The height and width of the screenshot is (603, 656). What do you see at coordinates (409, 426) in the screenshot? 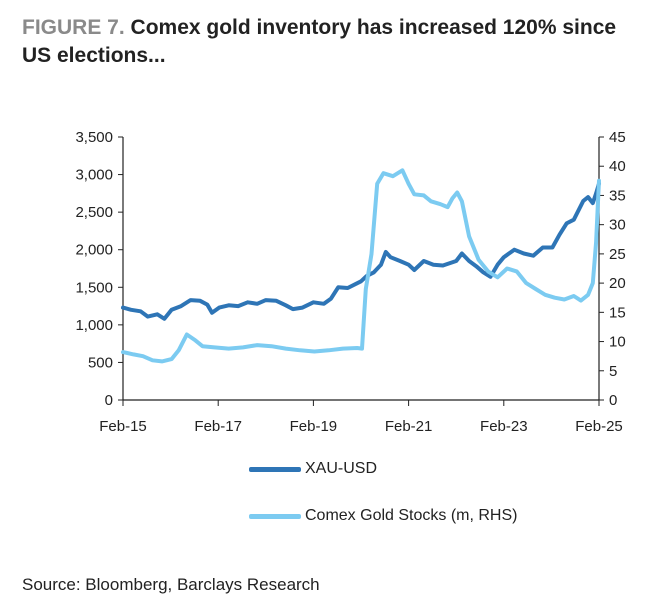
I see `x-tick-label: Feb-21` at bounding box center [409, 426].